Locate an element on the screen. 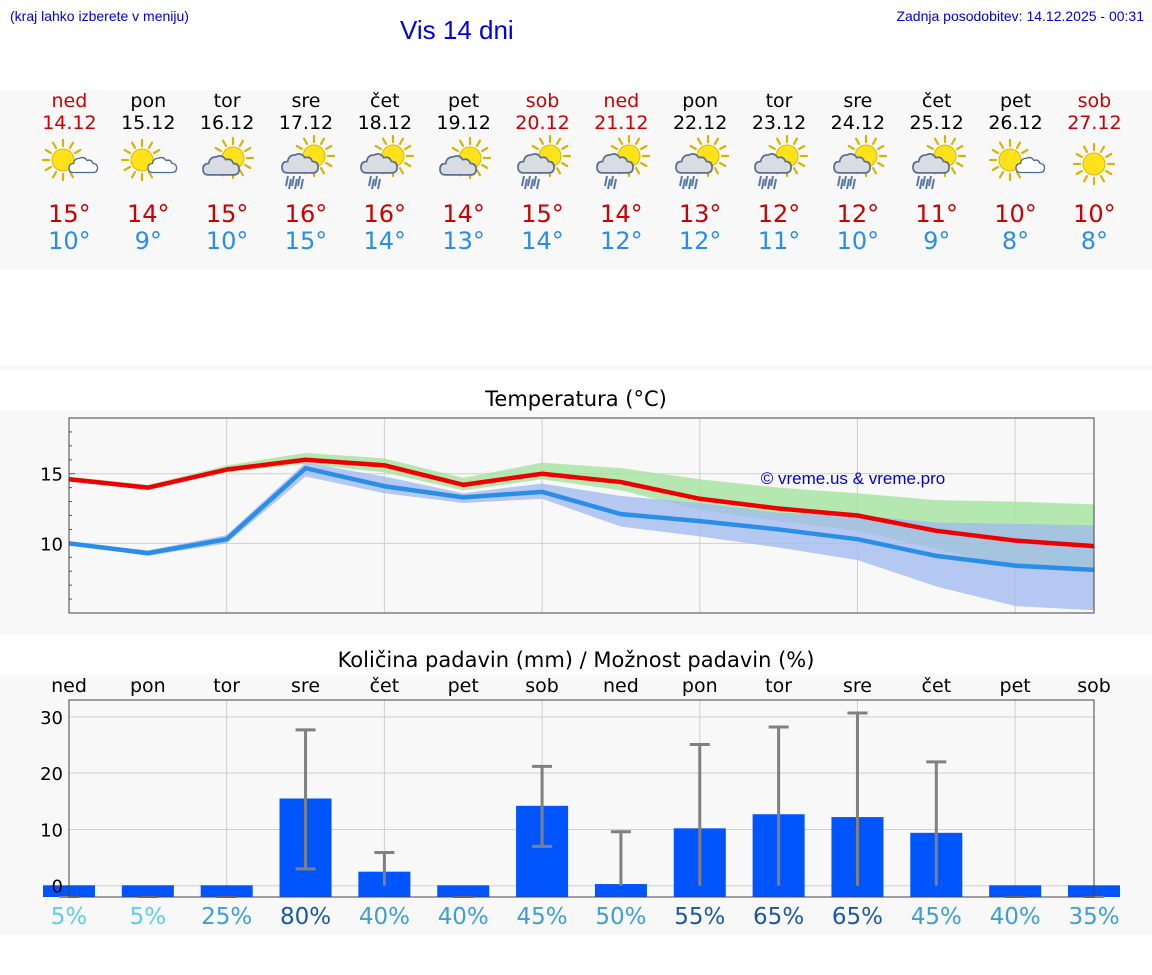  day-column: pet 26.12 10° 8° is located at coordinates (1015, 180).